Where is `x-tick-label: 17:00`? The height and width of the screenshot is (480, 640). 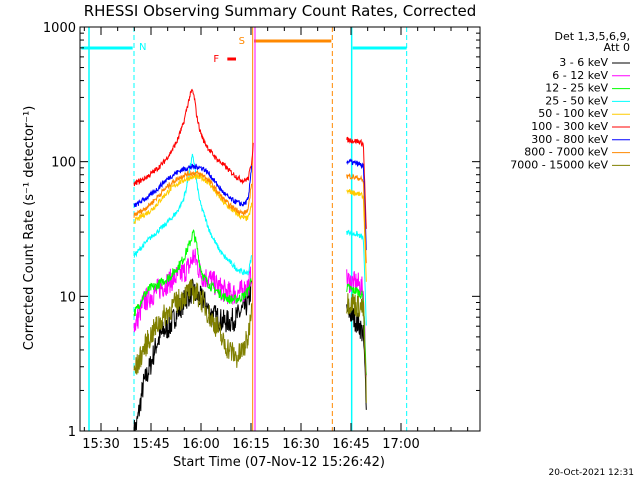 x-tick-label: 17:00 is located at coordinates (400, 444).